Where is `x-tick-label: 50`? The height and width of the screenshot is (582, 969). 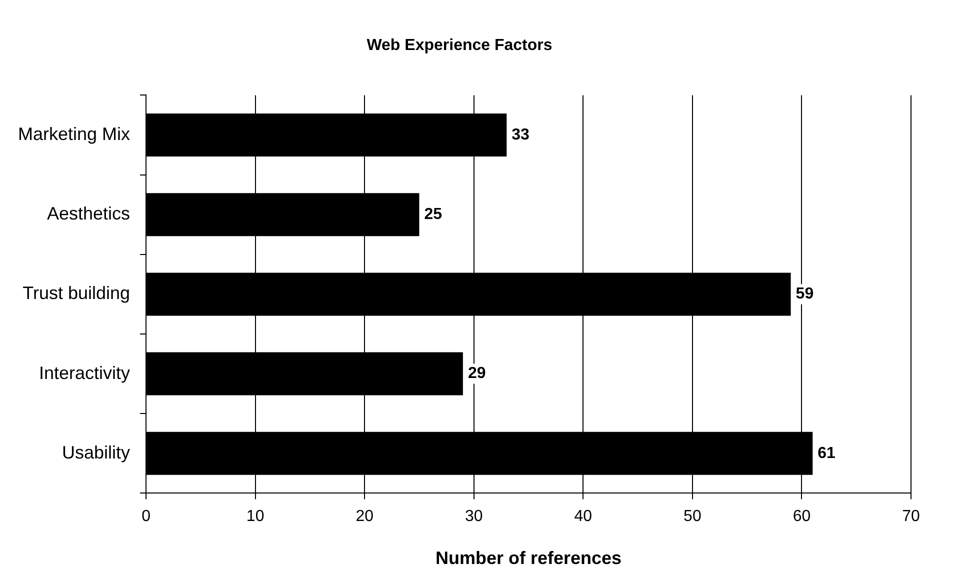
x-tick-label: 50 is located at coordinates (693, 517).